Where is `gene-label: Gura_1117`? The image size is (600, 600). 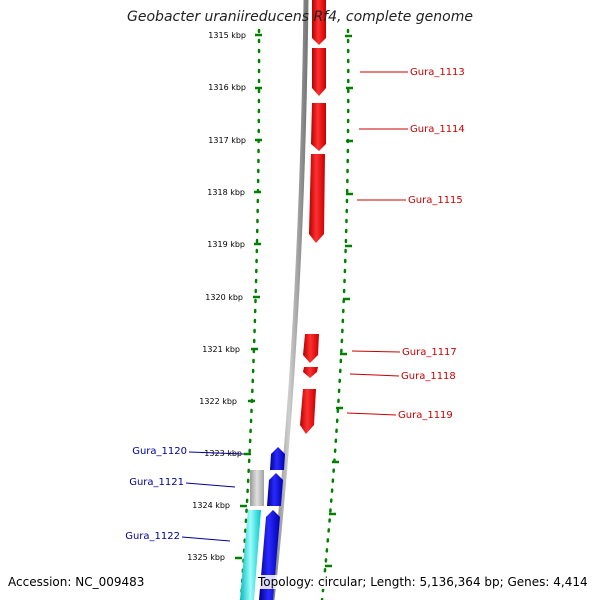 gene-label: Gura_1117 is located at coordinates (429, 352).